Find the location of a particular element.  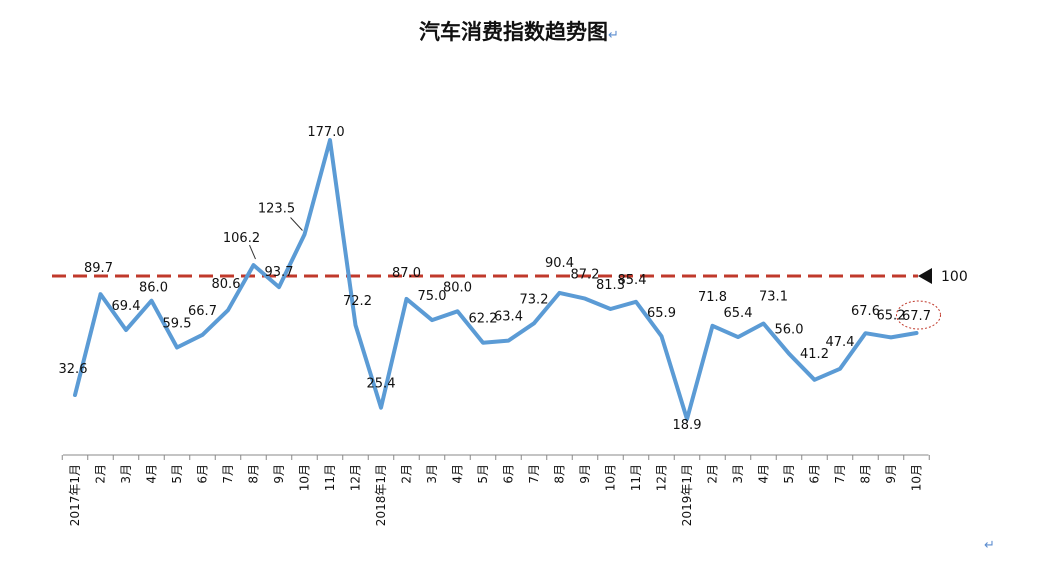

data-label: 89.7 is located at coordinates (98, 268).